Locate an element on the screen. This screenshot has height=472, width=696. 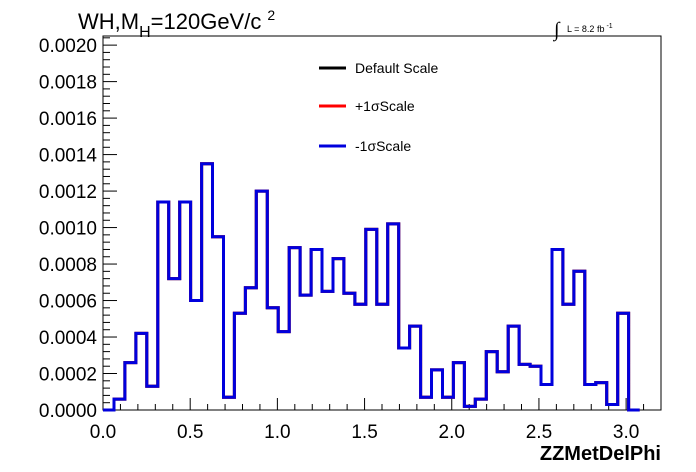
y-tick-label: 0.0016 is located at coordinates (68, 119).